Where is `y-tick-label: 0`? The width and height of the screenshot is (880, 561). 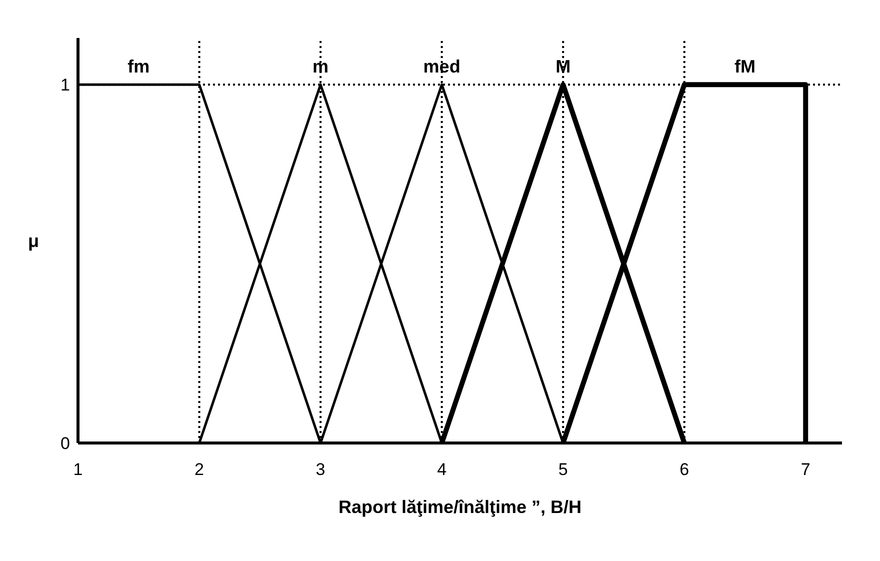
y-tick-label: 0 is located at coordinates (65, 444).